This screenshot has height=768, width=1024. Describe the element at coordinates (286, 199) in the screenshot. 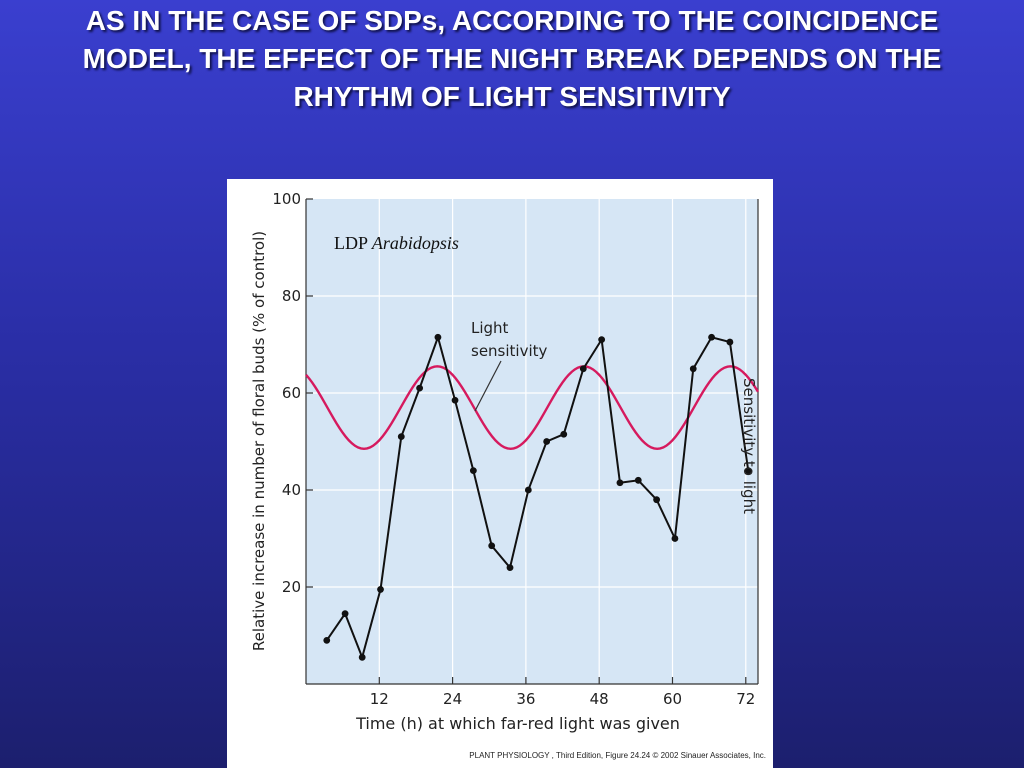

I see `y-tick-label: 100` at that location.